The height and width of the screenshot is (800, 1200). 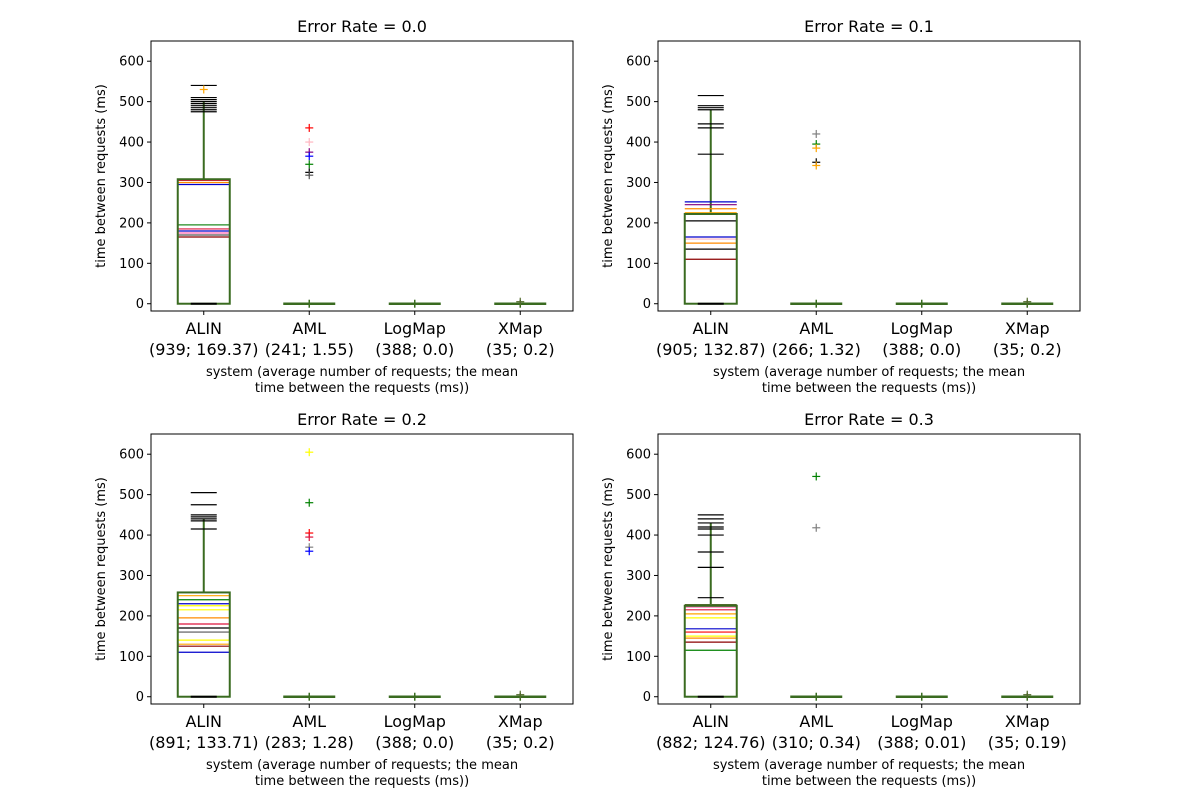 I want to click on x-tick-label: AML (310; 0.34), so click(x=816, y=732).